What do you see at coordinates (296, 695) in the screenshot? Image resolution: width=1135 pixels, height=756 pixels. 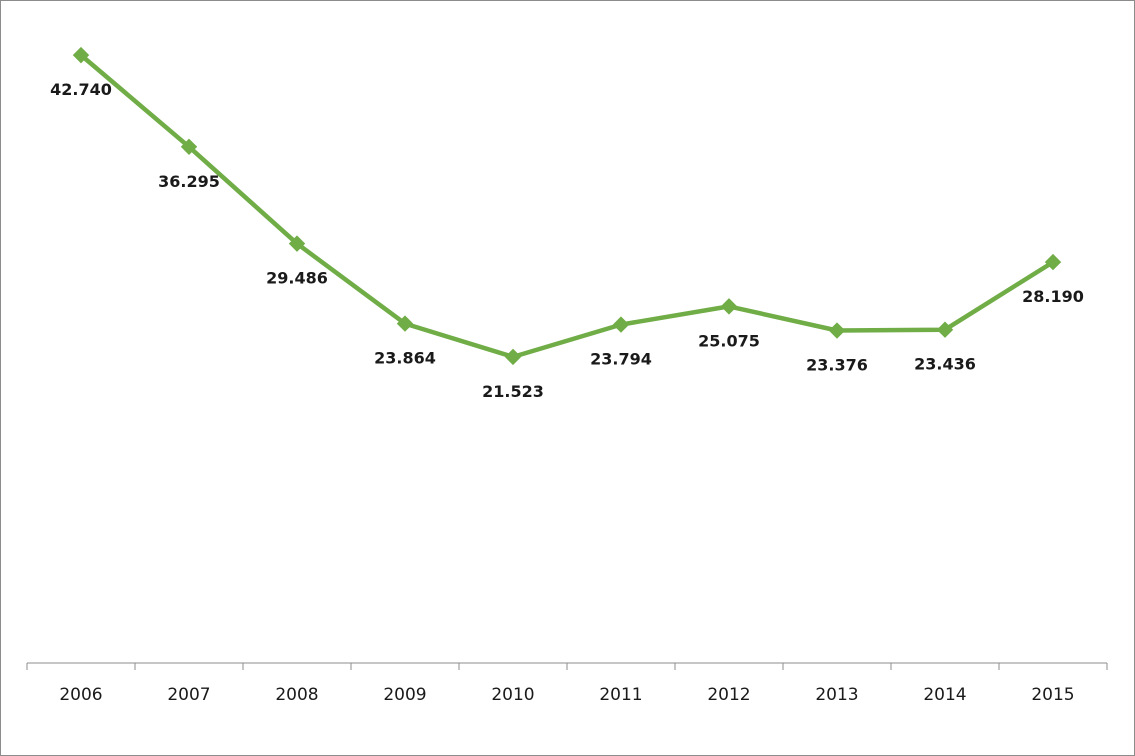 I see `x-tick-label: 2008` at bounding box center [296, 695].